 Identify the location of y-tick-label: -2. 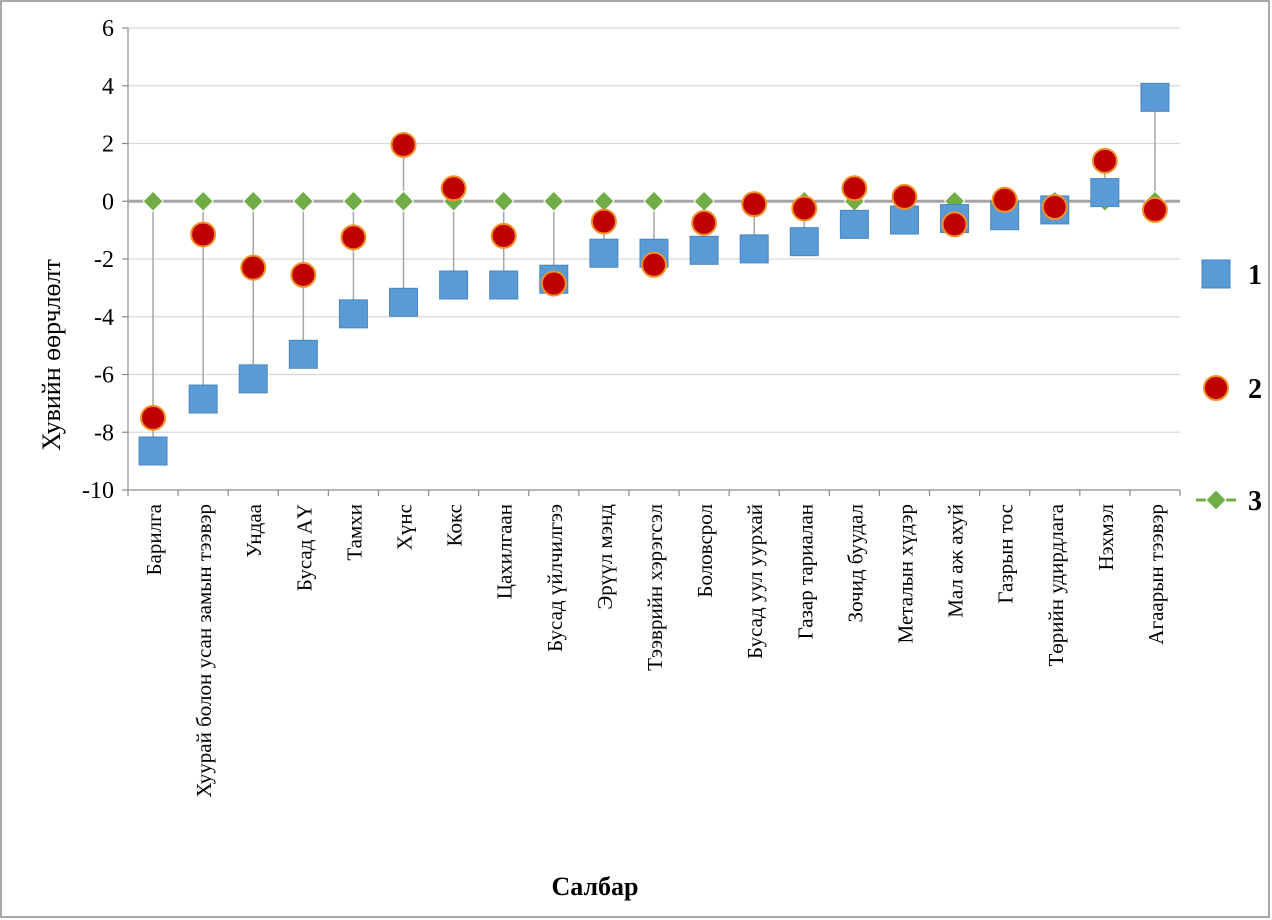
(104, 260).